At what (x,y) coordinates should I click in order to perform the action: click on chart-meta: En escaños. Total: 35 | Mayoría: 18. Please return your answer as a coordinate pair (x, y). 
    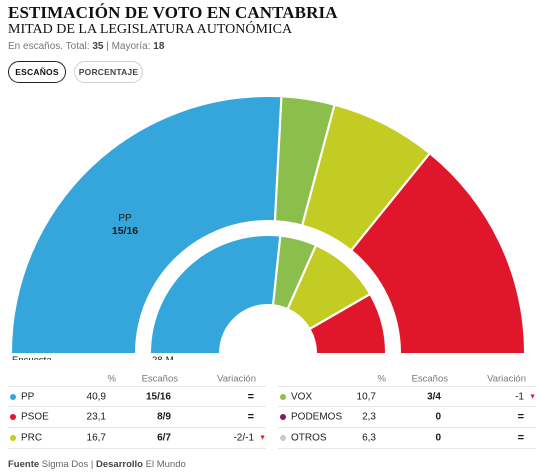
    Looking at the image, I should click on (86, 46).